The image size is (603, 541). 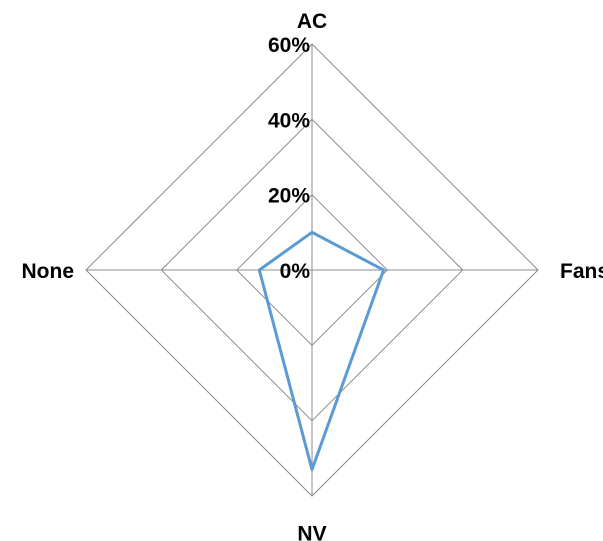 I want to click on category-label-ac: AC, so click(x=312, y=21).